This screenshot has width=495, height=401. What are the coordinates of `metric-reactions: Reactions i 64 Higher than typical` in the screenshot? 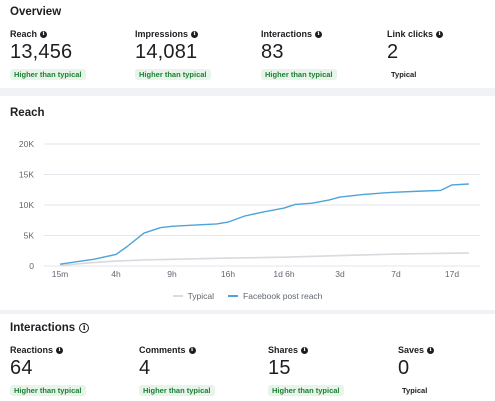 It's located at (71, 371).